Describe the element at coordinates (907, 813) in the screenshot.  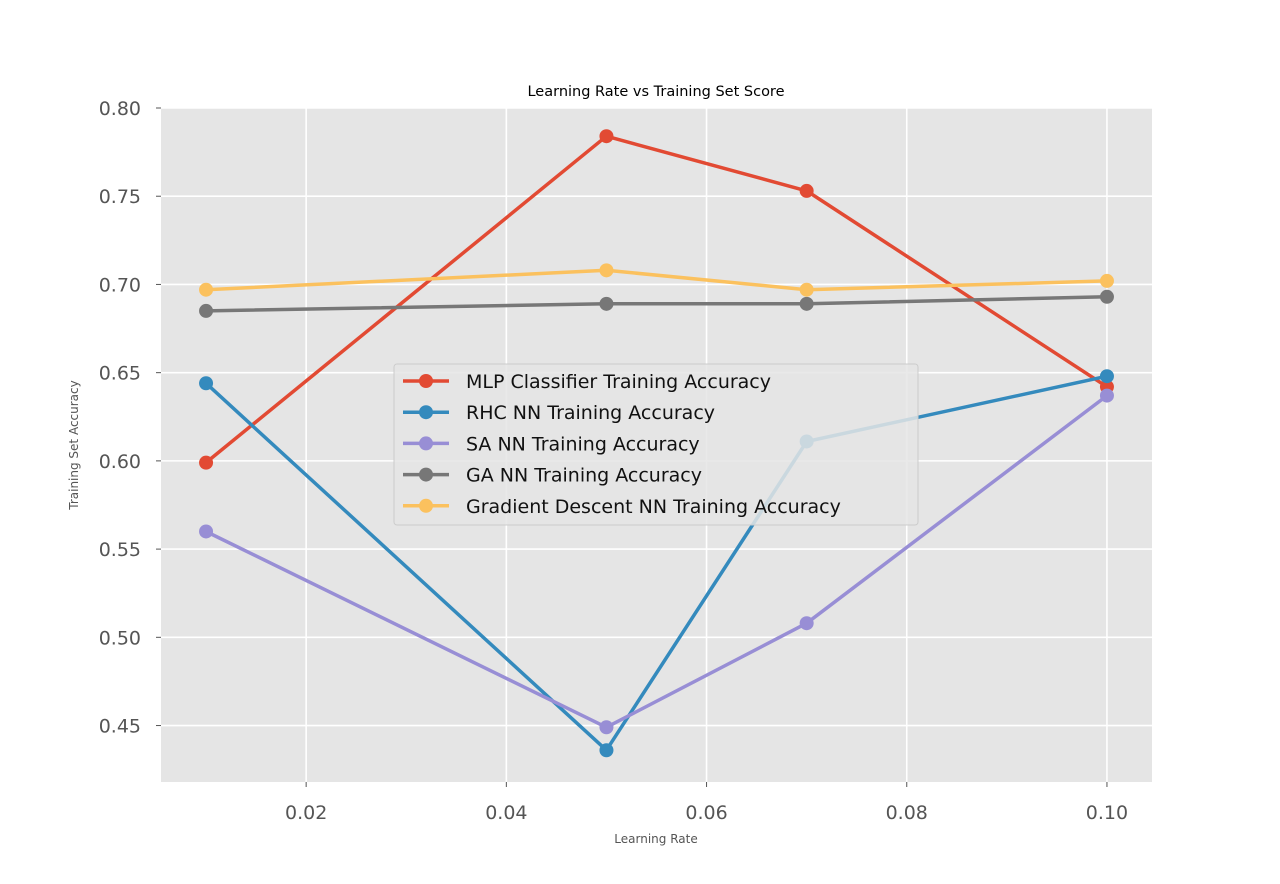
I see `x-tick-label: 0.08` at that location.